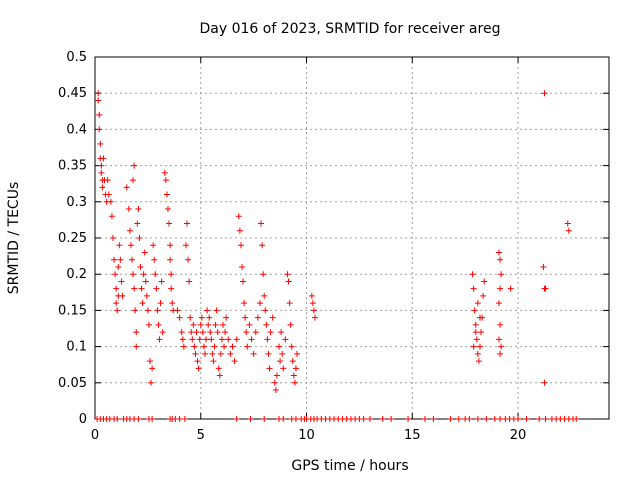  I want to click on x-tick-label: 20, so click(518, 435).